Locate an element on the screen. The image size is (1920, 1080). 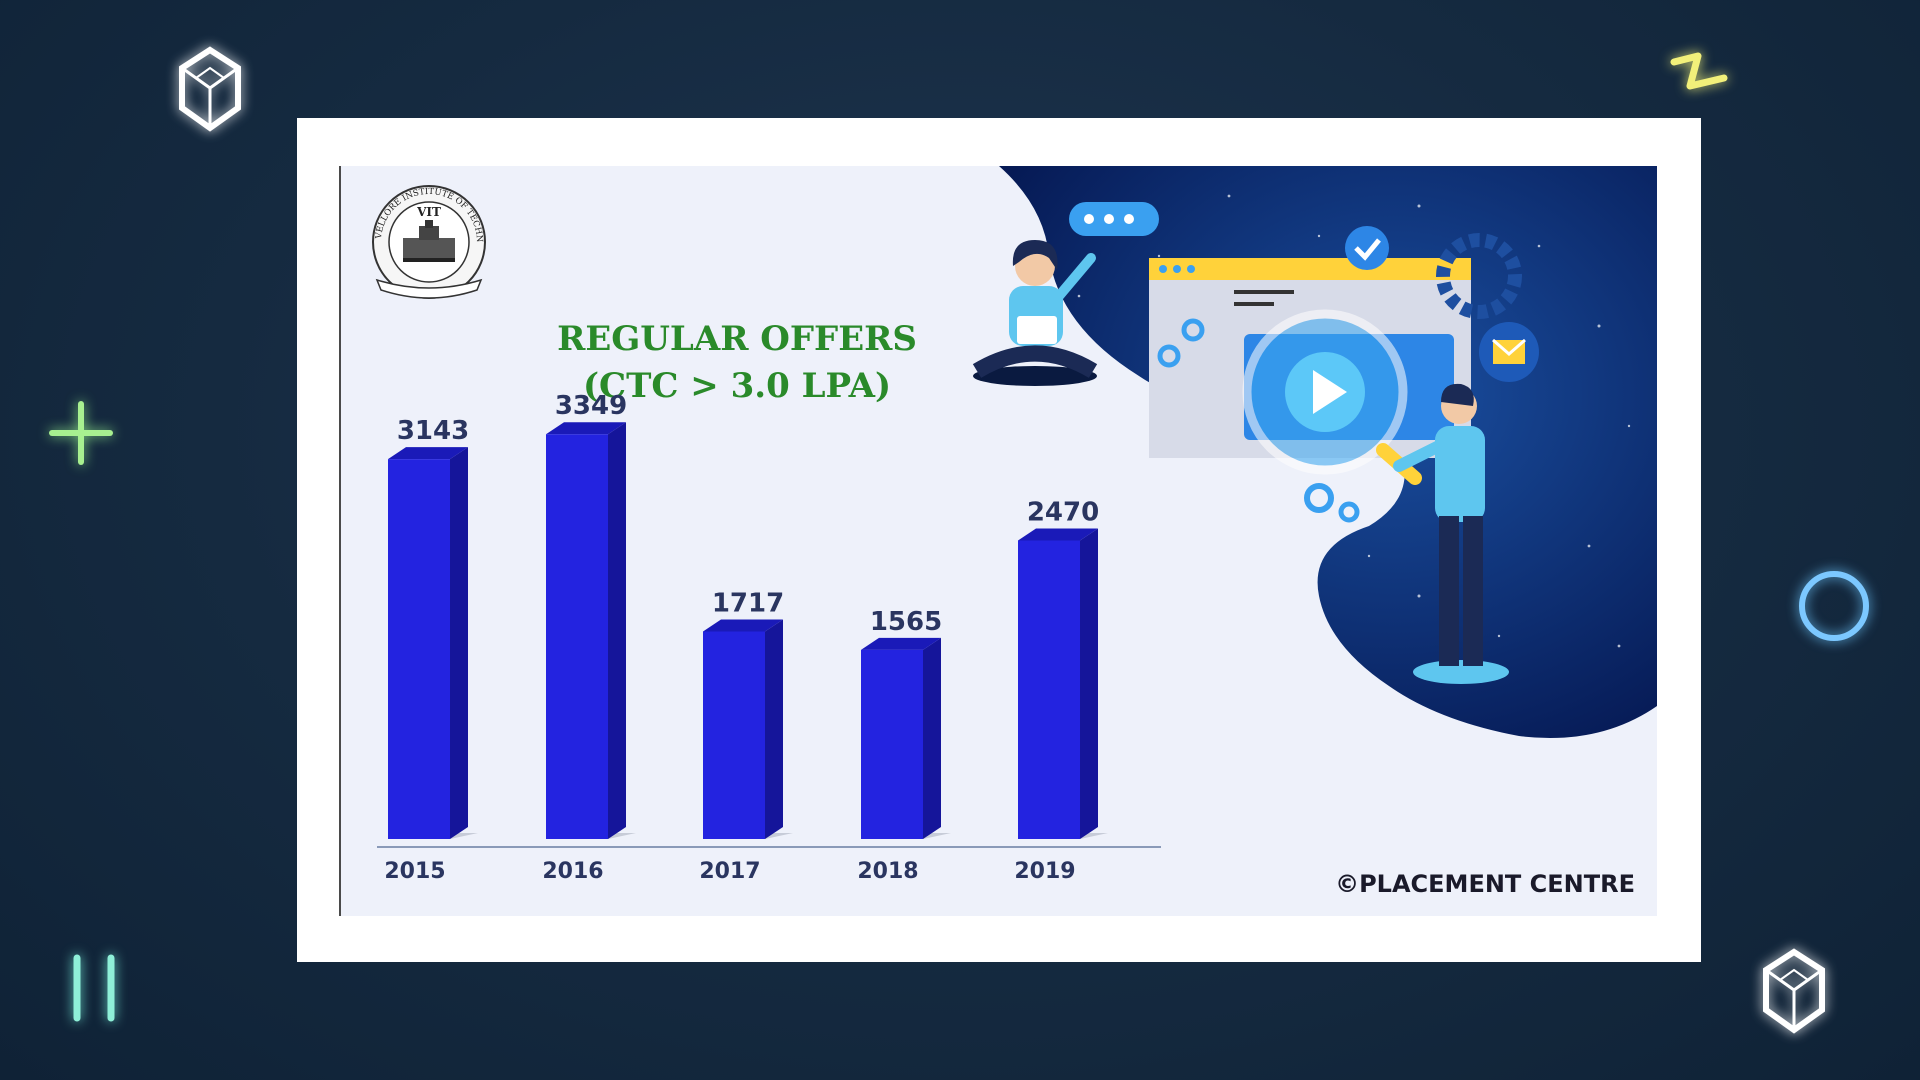
bar-2018 is located at coordinates (892, 744).